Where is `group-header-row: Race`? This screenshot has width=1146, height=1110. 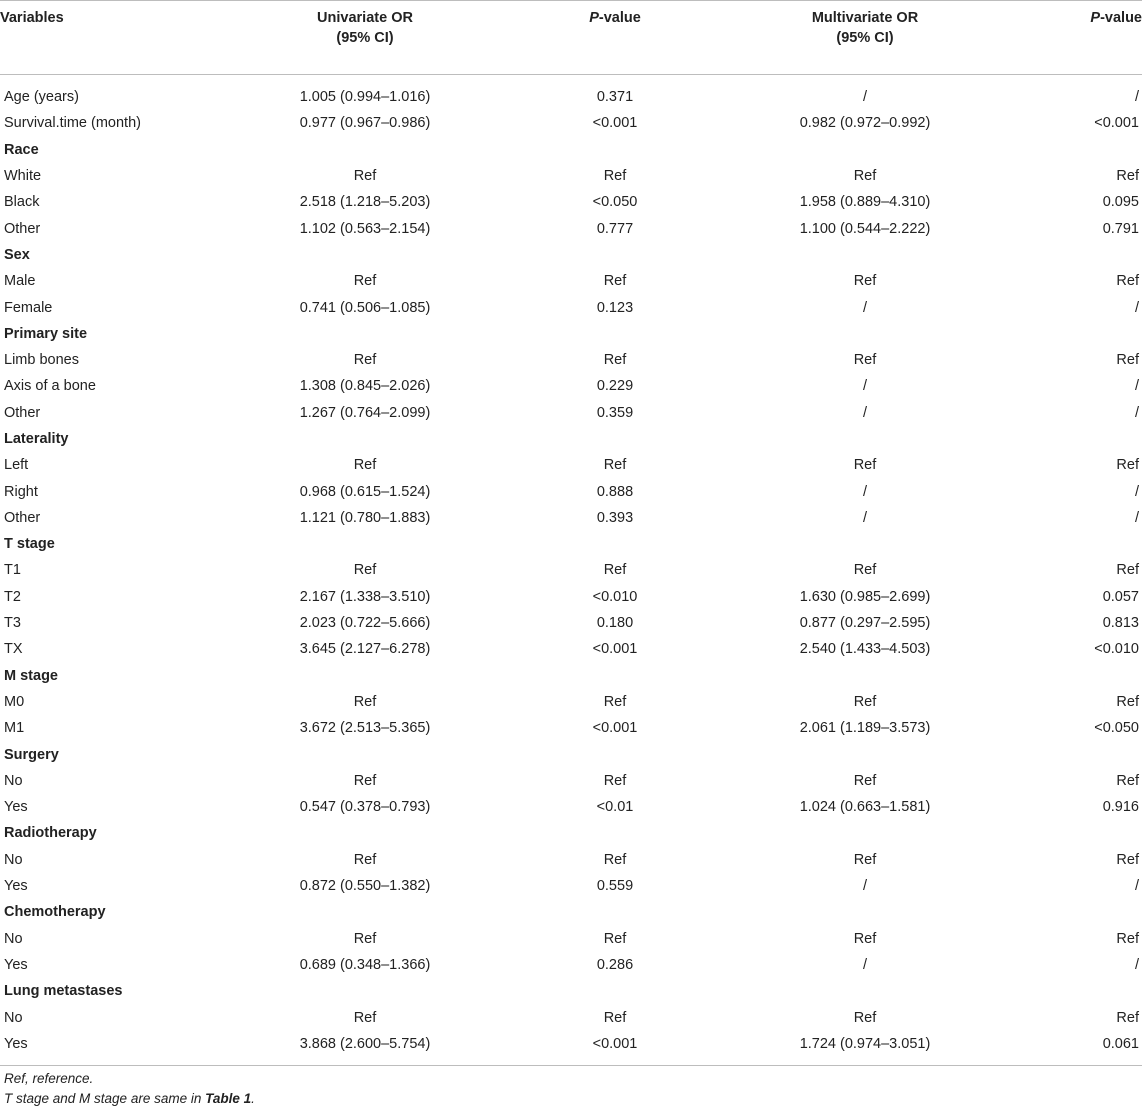
group-header-row: Race is located at coordinates (571, 150).